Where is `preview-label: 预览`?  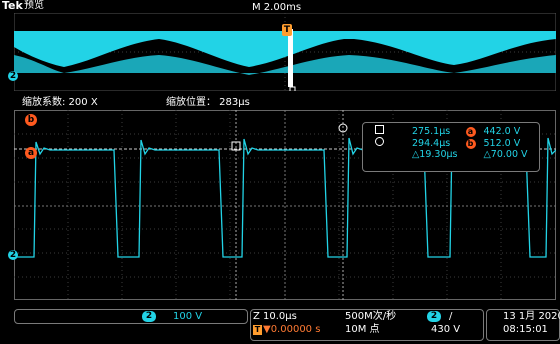 preview-label: 预览 is located at coordinates (34, 5).